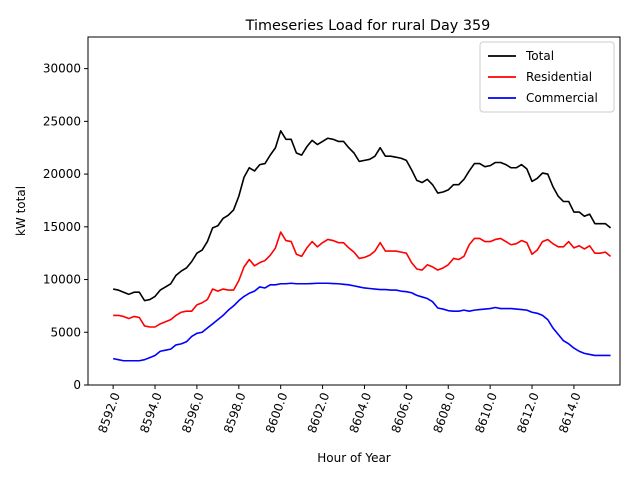 The width and height of the screenshot is (640, 480). Describe the element at coordinates (65, 332) in the screenshot. I see `y-tick-label: 5000` at that location.